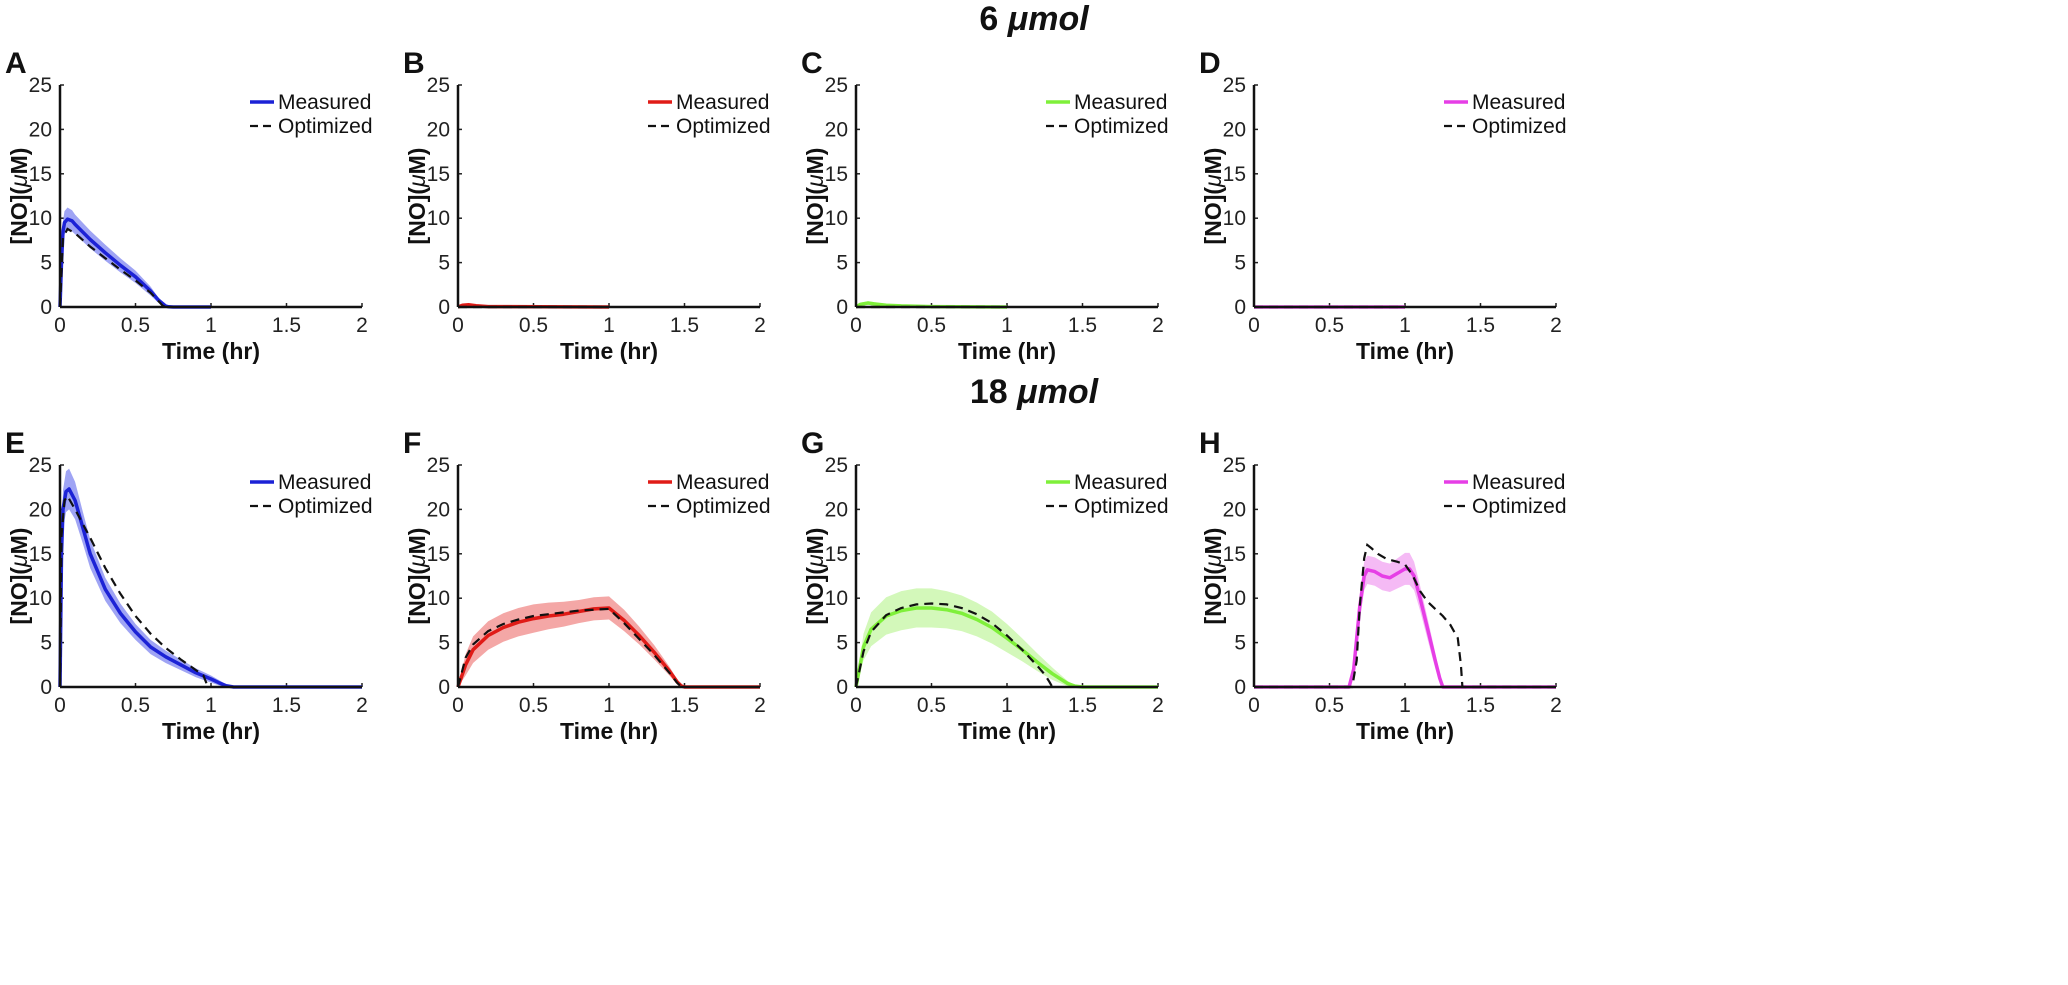 The image size is (2068, 985). Describe the element at coordinates (444, 307) in the screenshot. I see `panel-b-ytick-label: 0` at that location.